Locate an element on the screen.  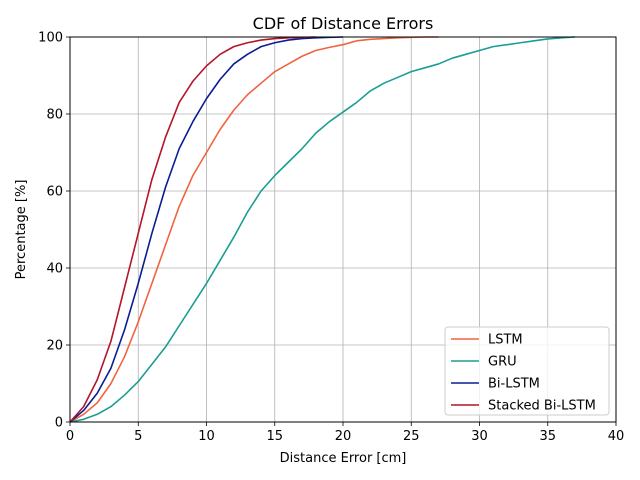
x-tick-label: 20 is located at coordinates (343, 436).